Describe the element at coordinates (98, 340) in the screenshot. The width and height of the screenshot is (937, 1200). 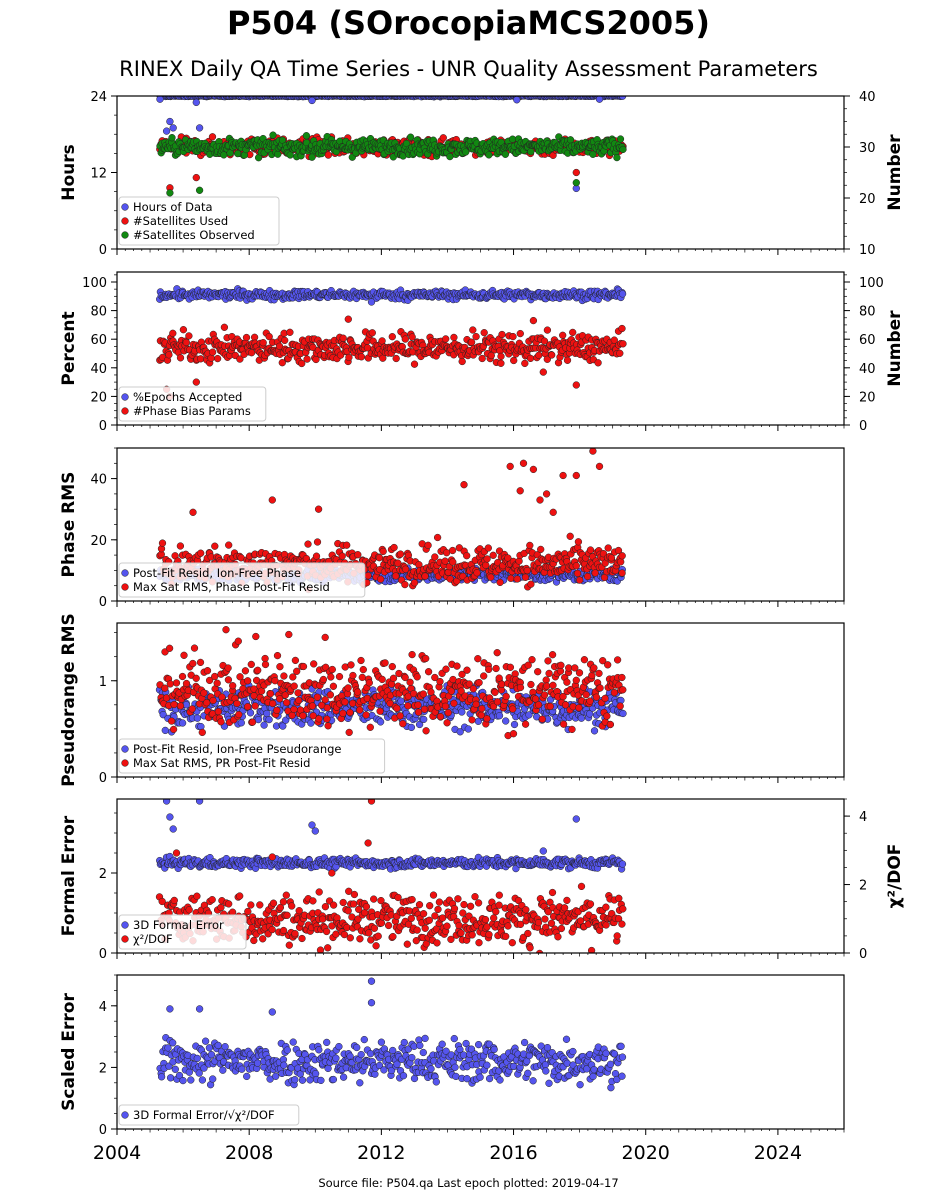
I see `y-tick-label: 60` at that location.